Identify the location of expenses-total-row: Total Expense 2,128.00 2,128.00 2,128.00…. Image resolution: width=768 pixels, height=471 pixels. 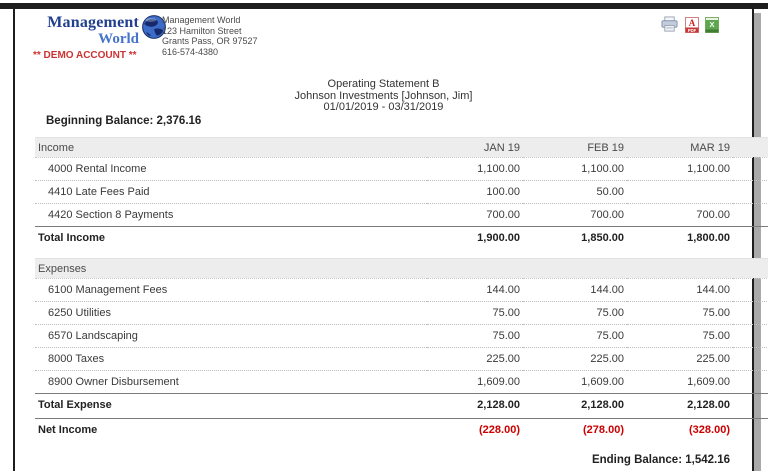
(401, 404).